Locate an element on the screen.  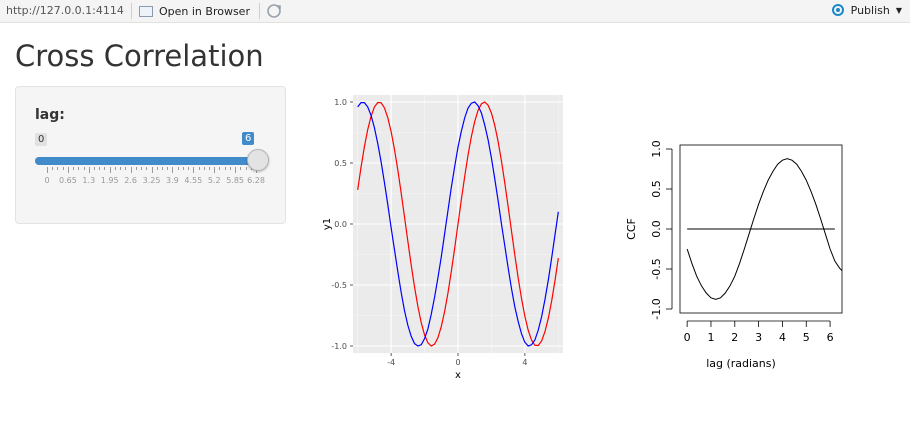
plot2-x-axis-label: lag (radians) is located at coordinates (741, 363).